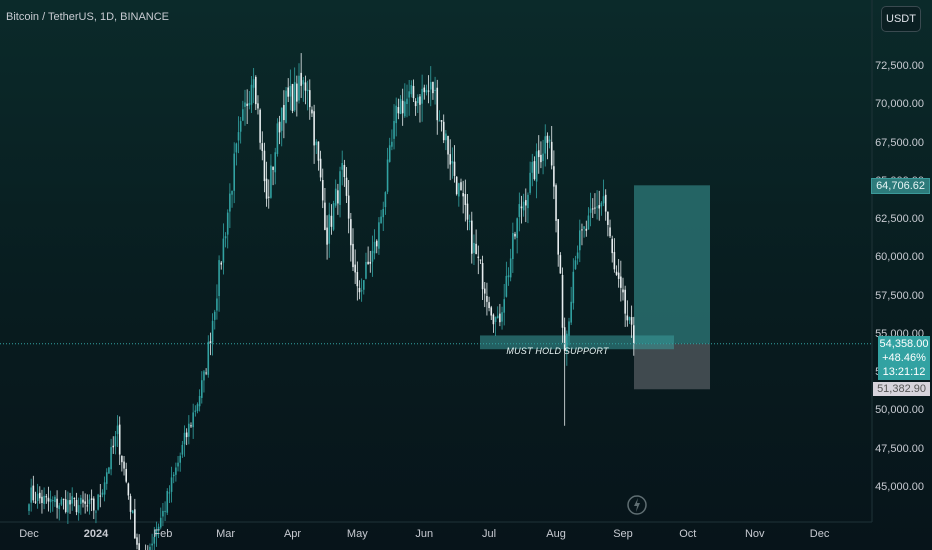  I want to click on x-tick-label: Apr, so click(292, 534).